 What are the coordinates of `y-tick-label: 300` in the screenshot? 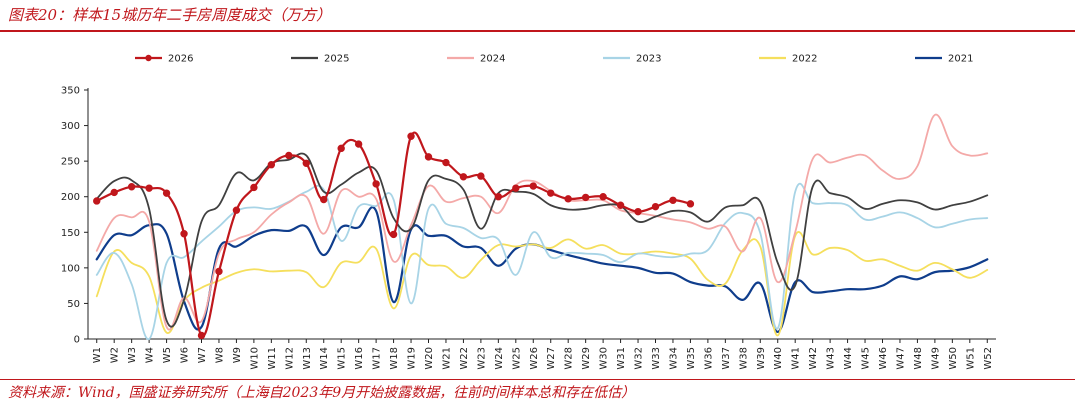 It's located at (70, 126).